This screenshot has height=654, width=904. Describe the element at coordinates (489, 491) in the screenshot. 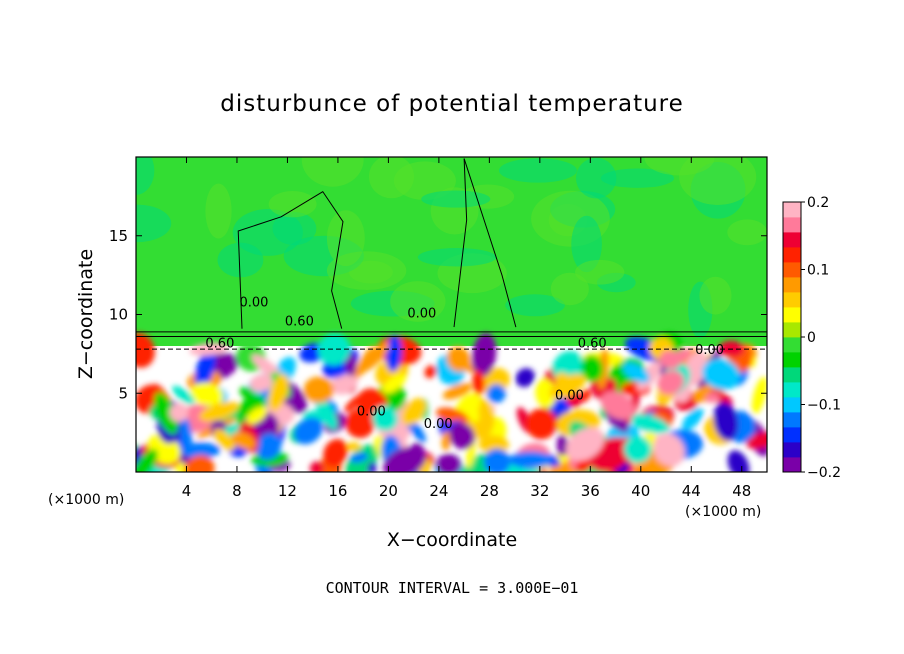

I see `x-tick-label: 28` at that location.